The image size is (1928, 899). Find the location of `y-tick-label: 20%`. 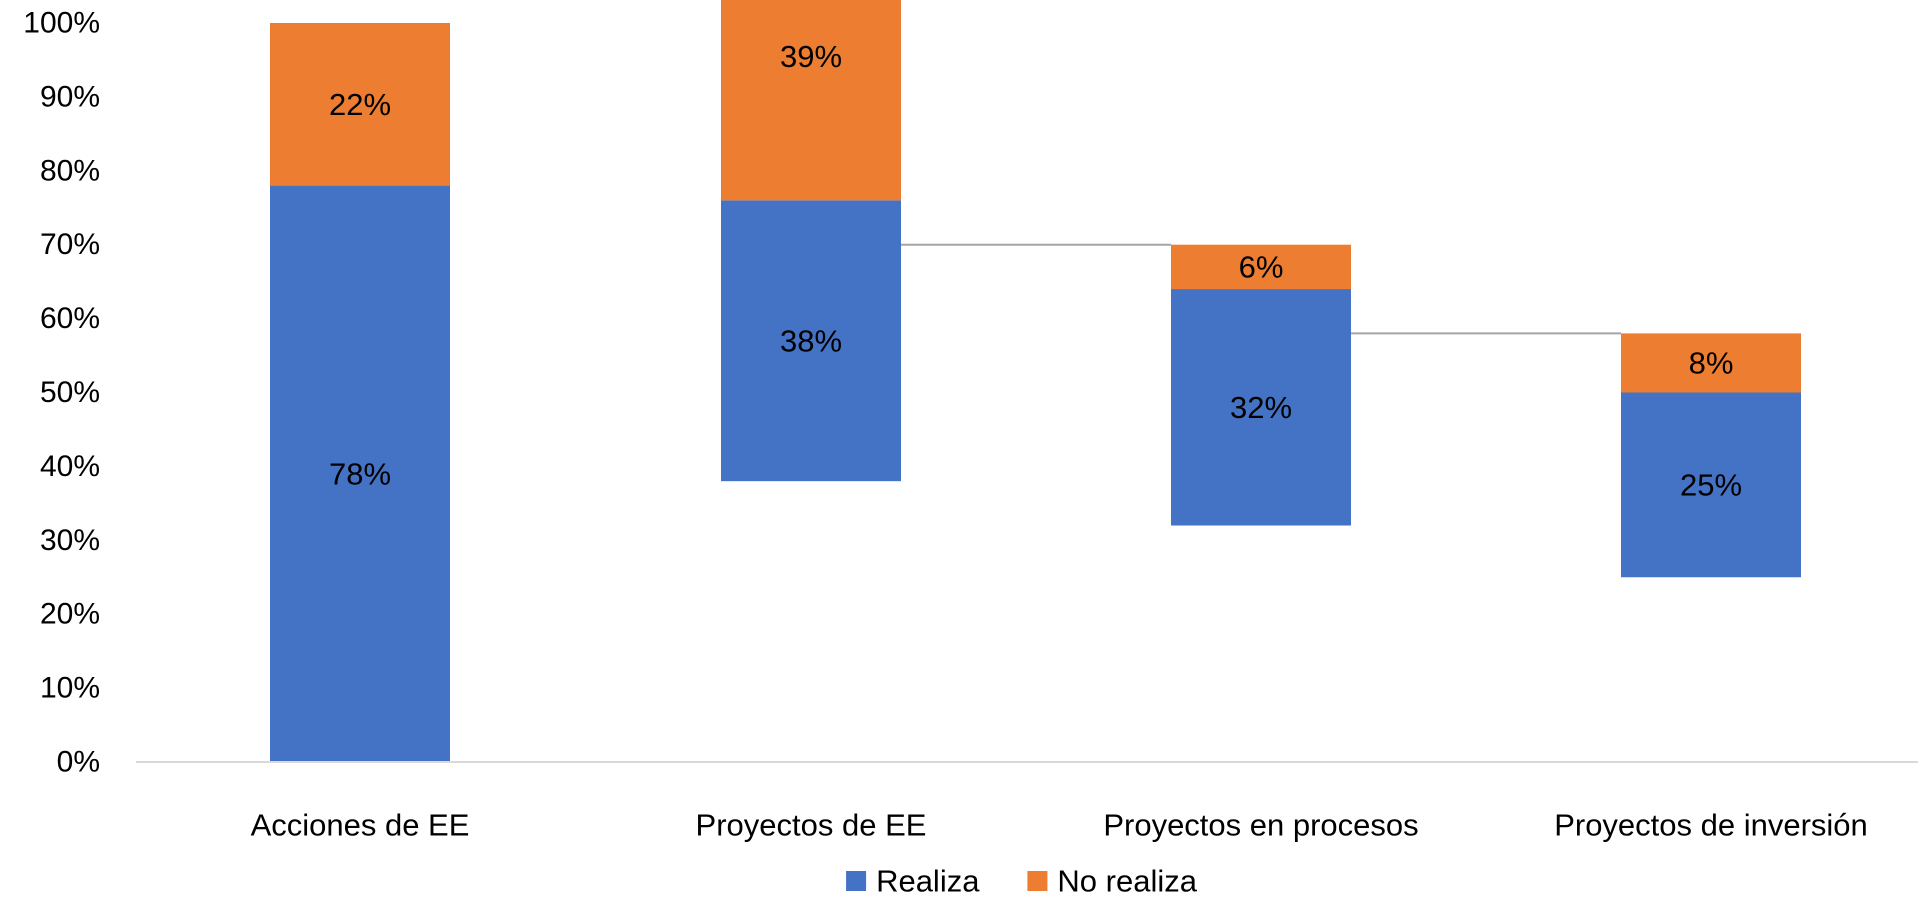

y-tick-label: 20% is located at coordinates (70, 614).